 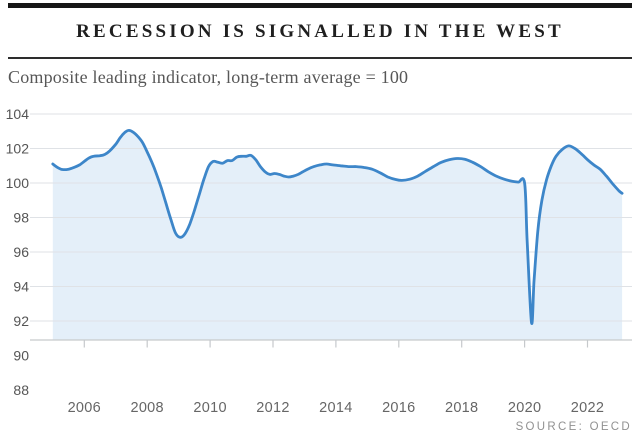 I want to click on source-credit: SOURCE: OECD, so click(x=573, y=427).